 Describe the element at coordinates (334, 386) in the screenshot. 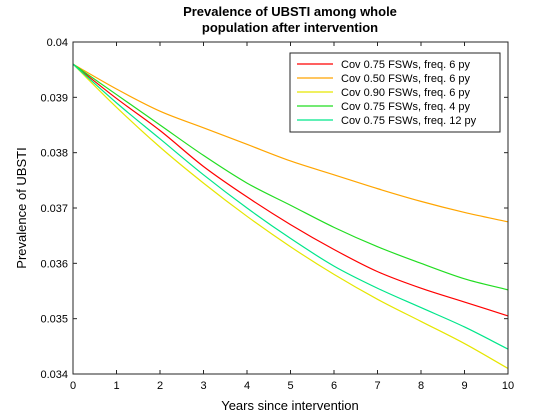

I see `x-tick-label: 6` at that location.